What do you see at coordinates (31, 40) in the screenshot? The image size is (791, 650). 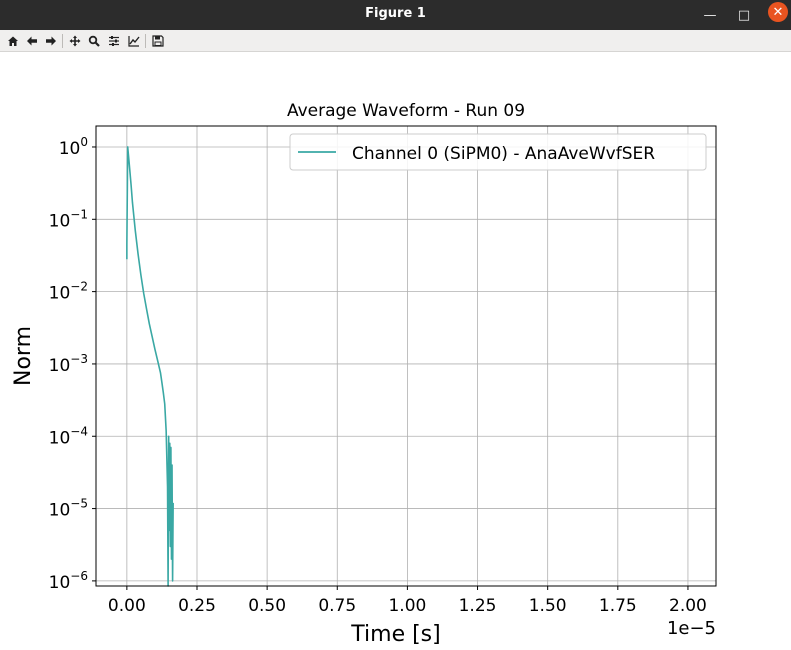 I see `arrow-left-icon` at bounding box center [31, 40].